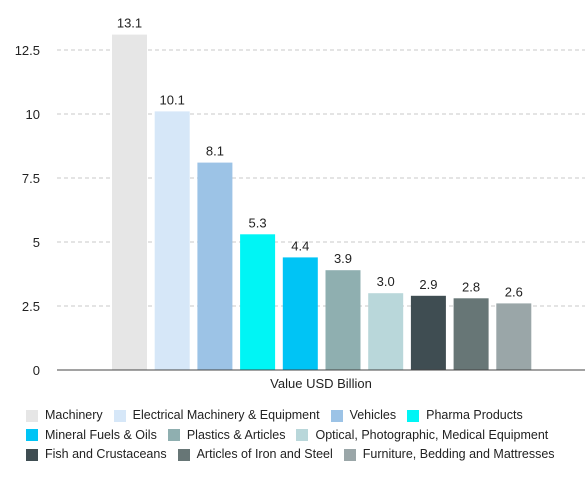  Describe the element at coordinates (74, 415) in the screenshot. I see `legend-label: Machinery` at that location.